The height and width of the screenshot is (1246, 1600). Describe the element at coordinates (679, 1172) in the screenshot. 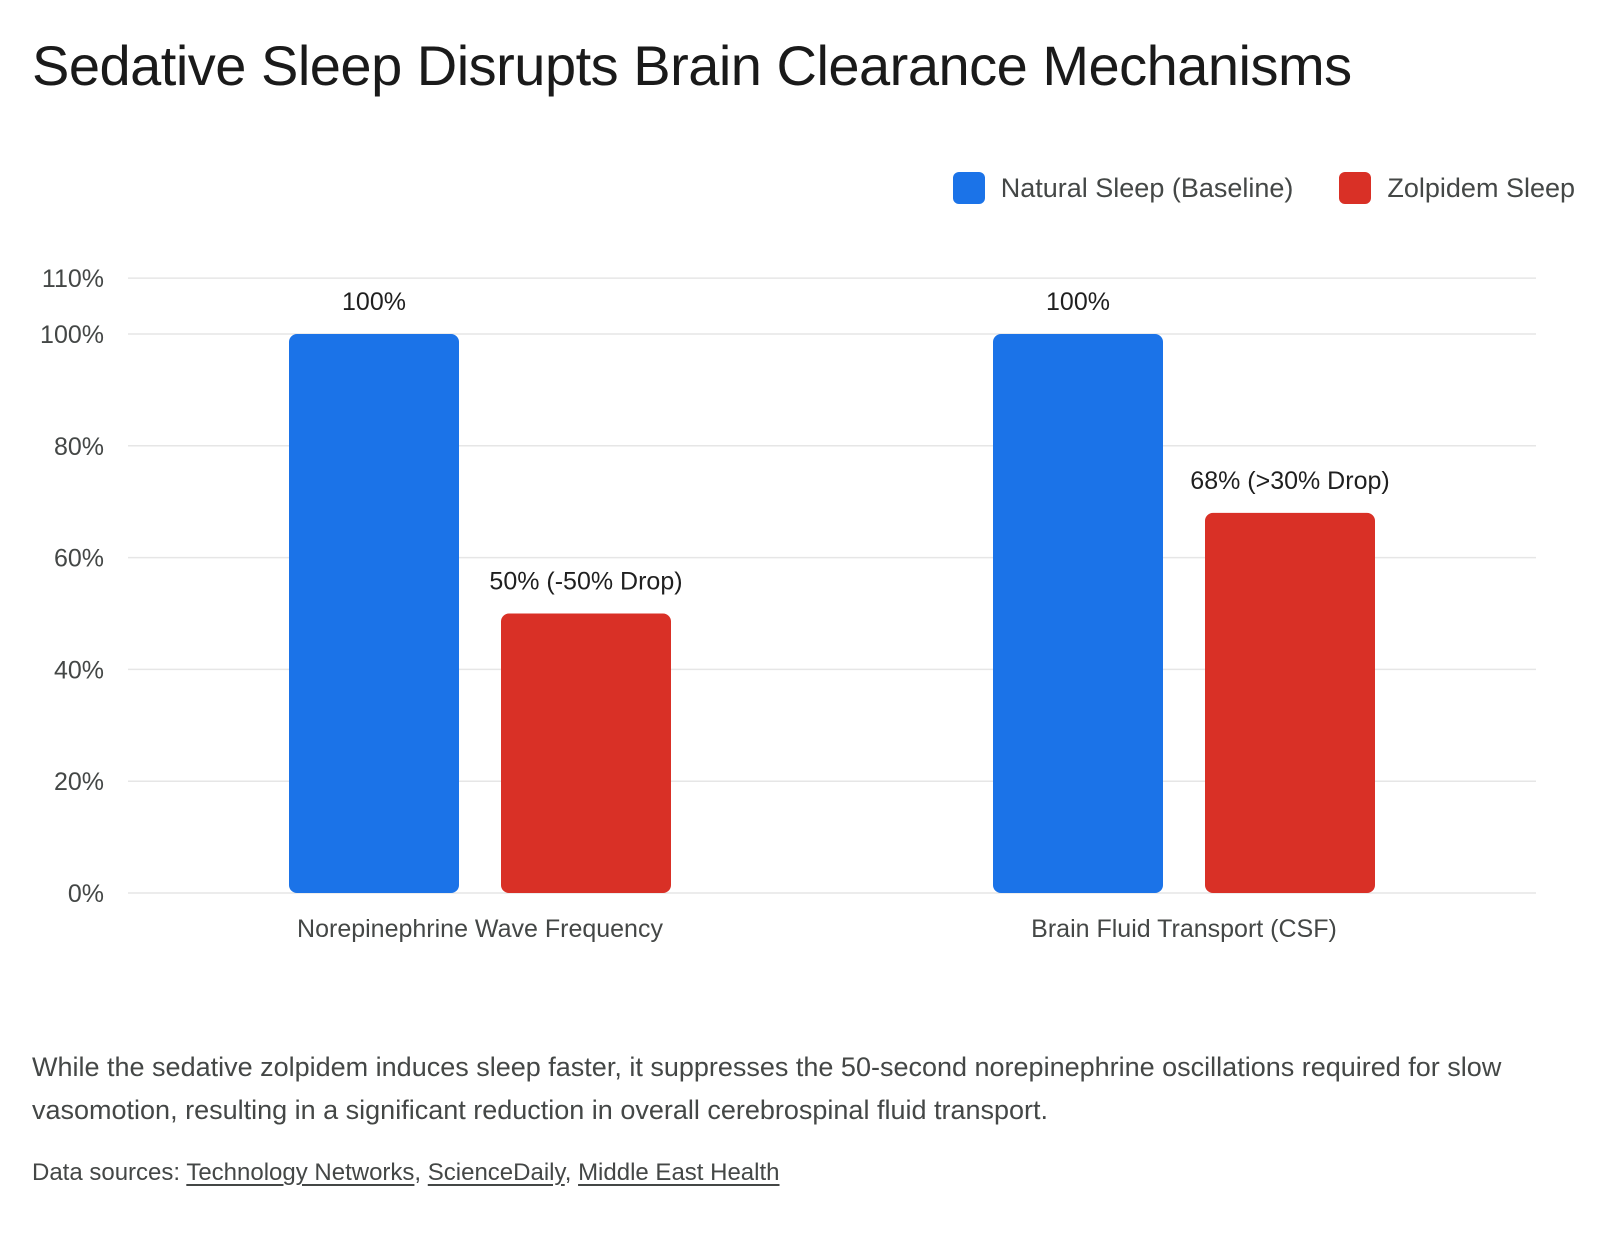

I see `source-link-middle-east-health: Middle East Health` at that location.